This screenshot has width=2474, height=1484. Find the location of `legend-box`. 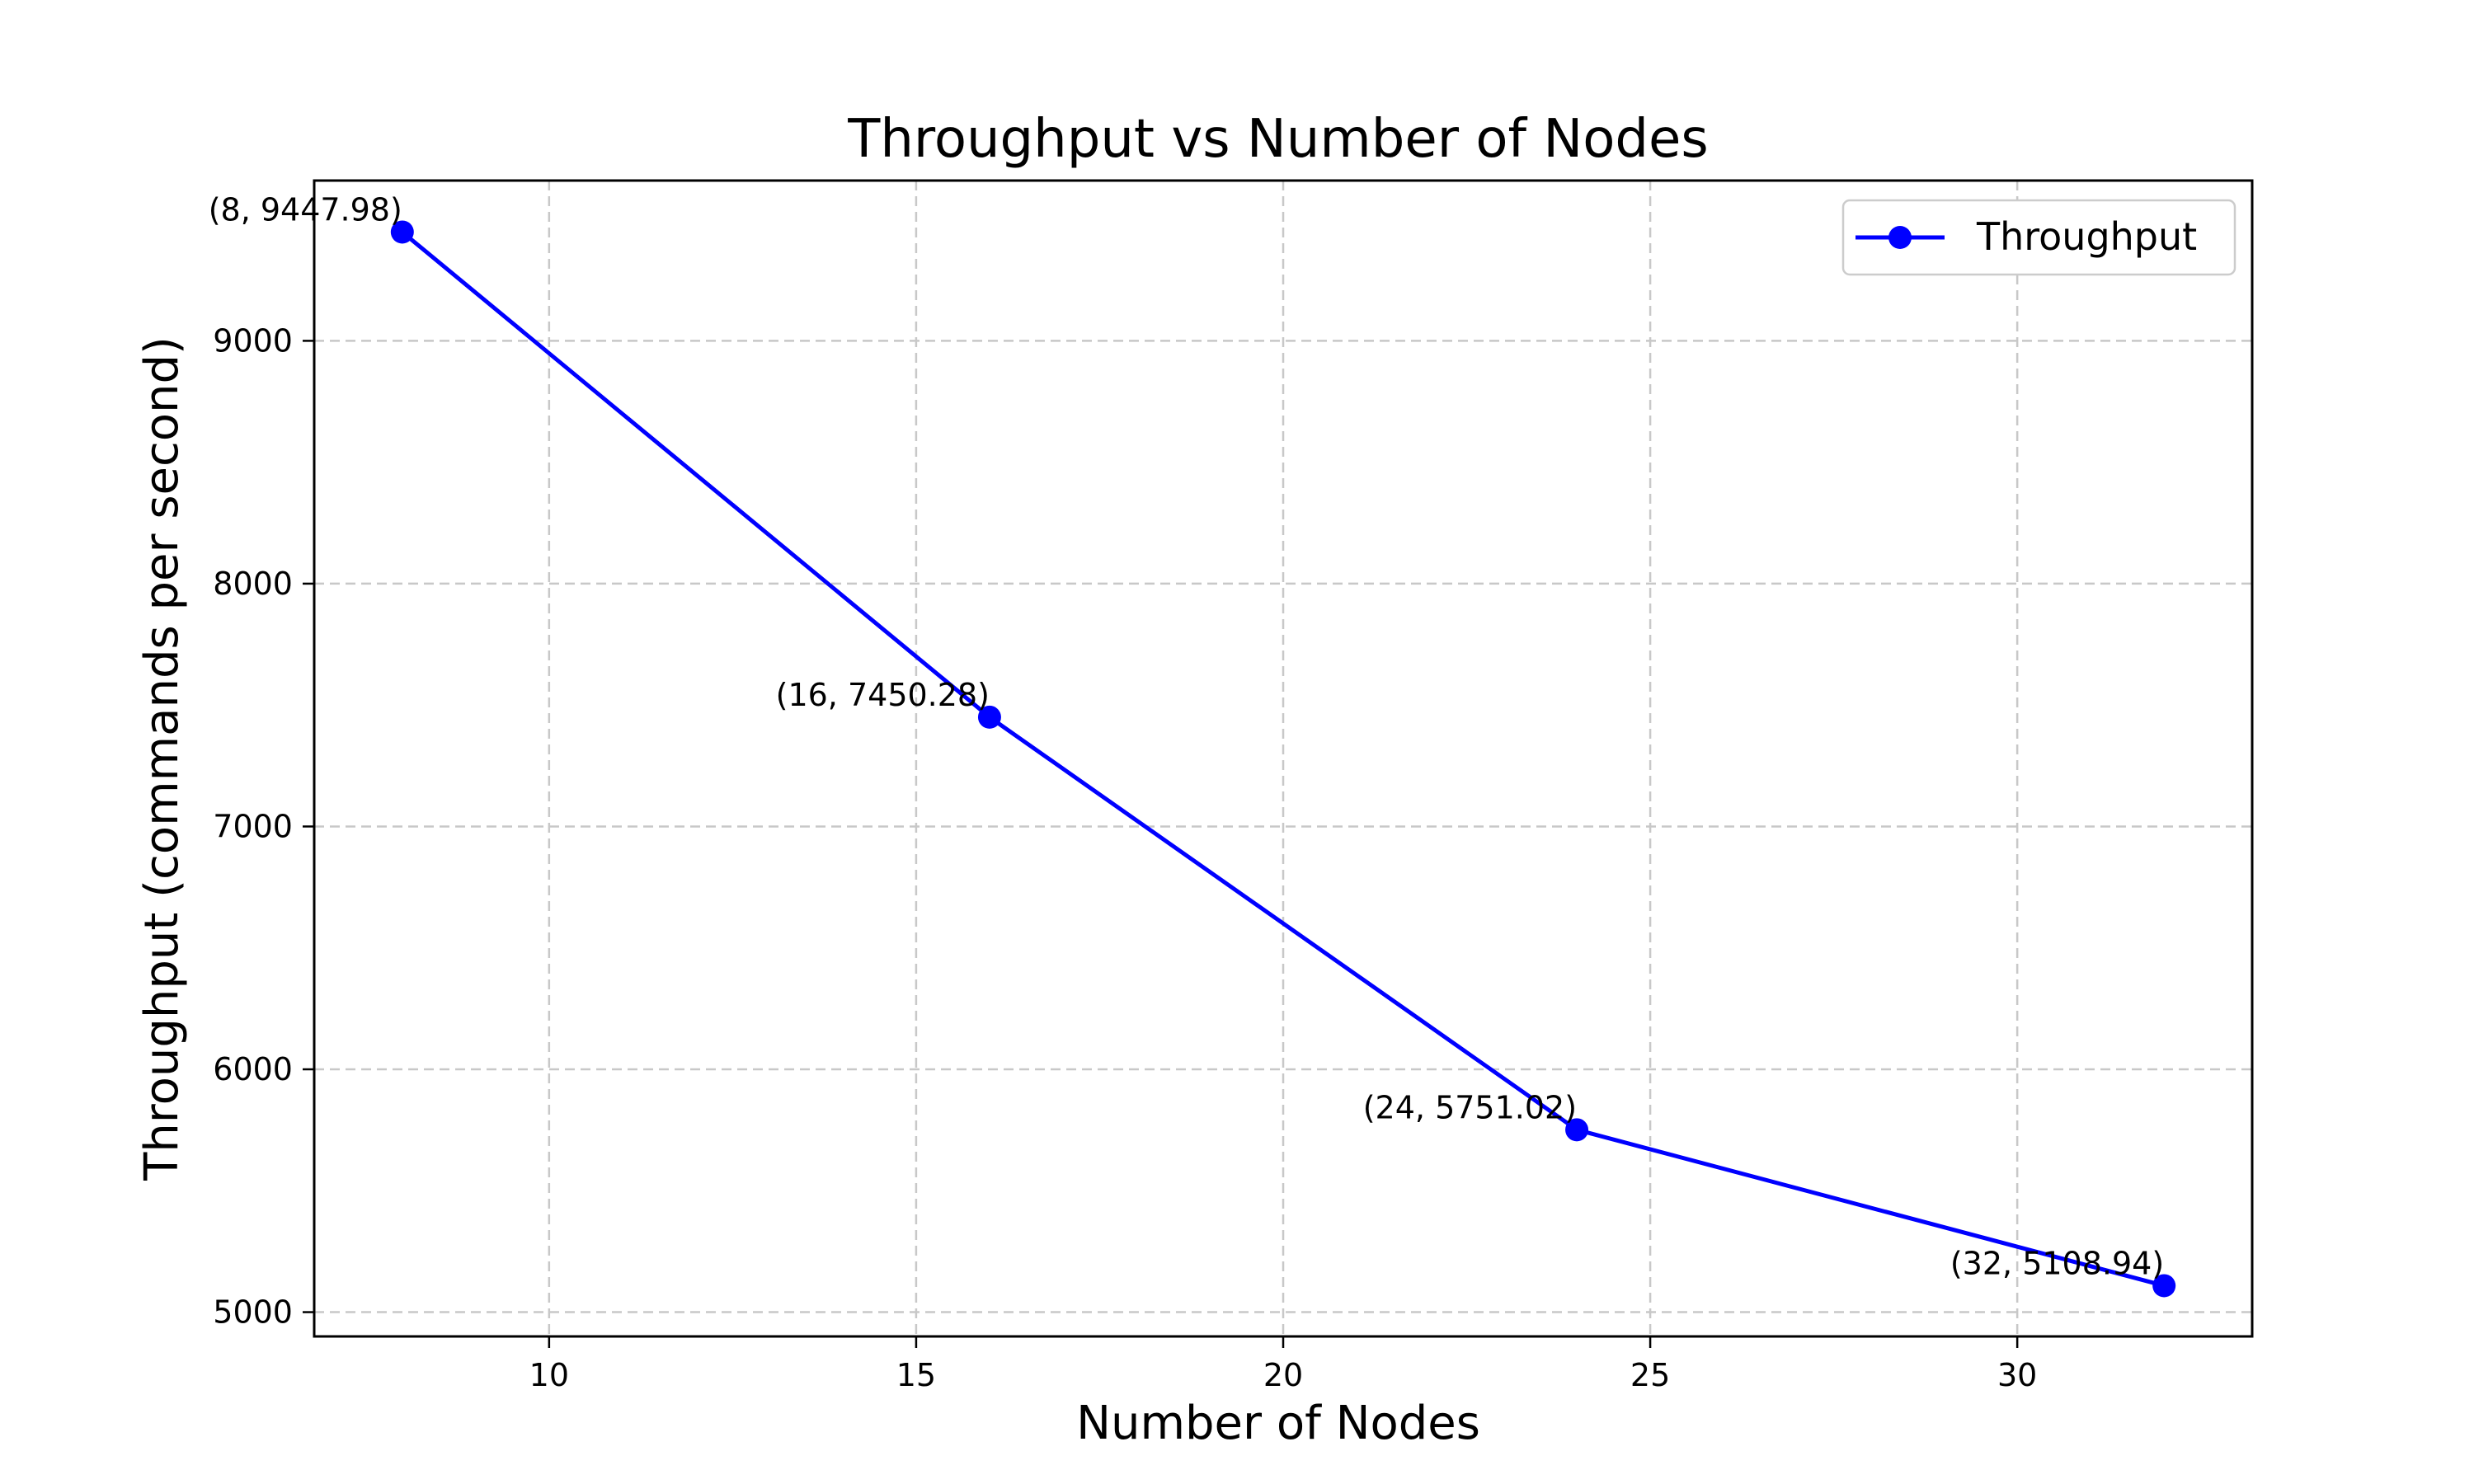

legend-box is located at coordinates (2038, 237).